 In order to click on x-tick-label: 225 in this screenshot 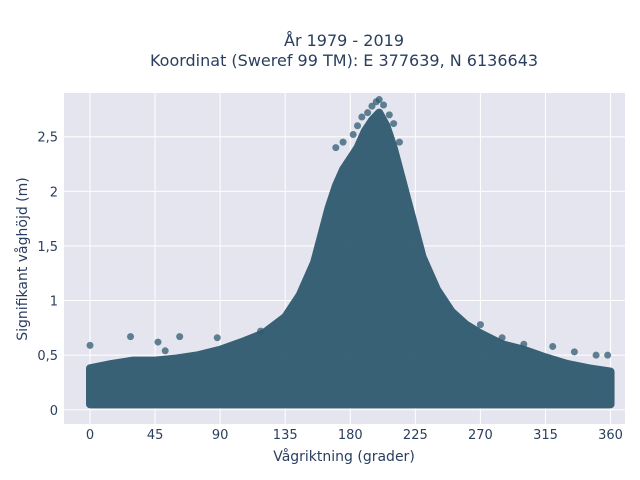, I will do `click(415, 435)`.